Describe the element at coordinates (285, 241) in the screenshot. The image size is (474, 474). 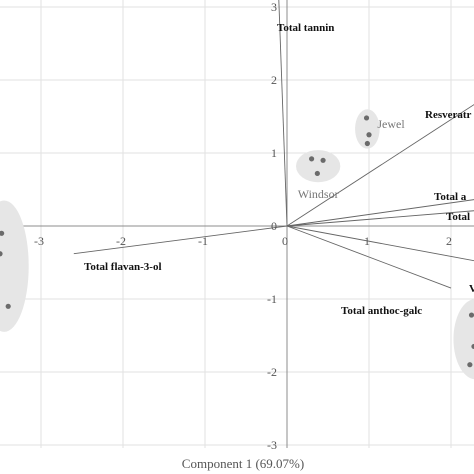
I see `x-tick-label: 0` at that location.